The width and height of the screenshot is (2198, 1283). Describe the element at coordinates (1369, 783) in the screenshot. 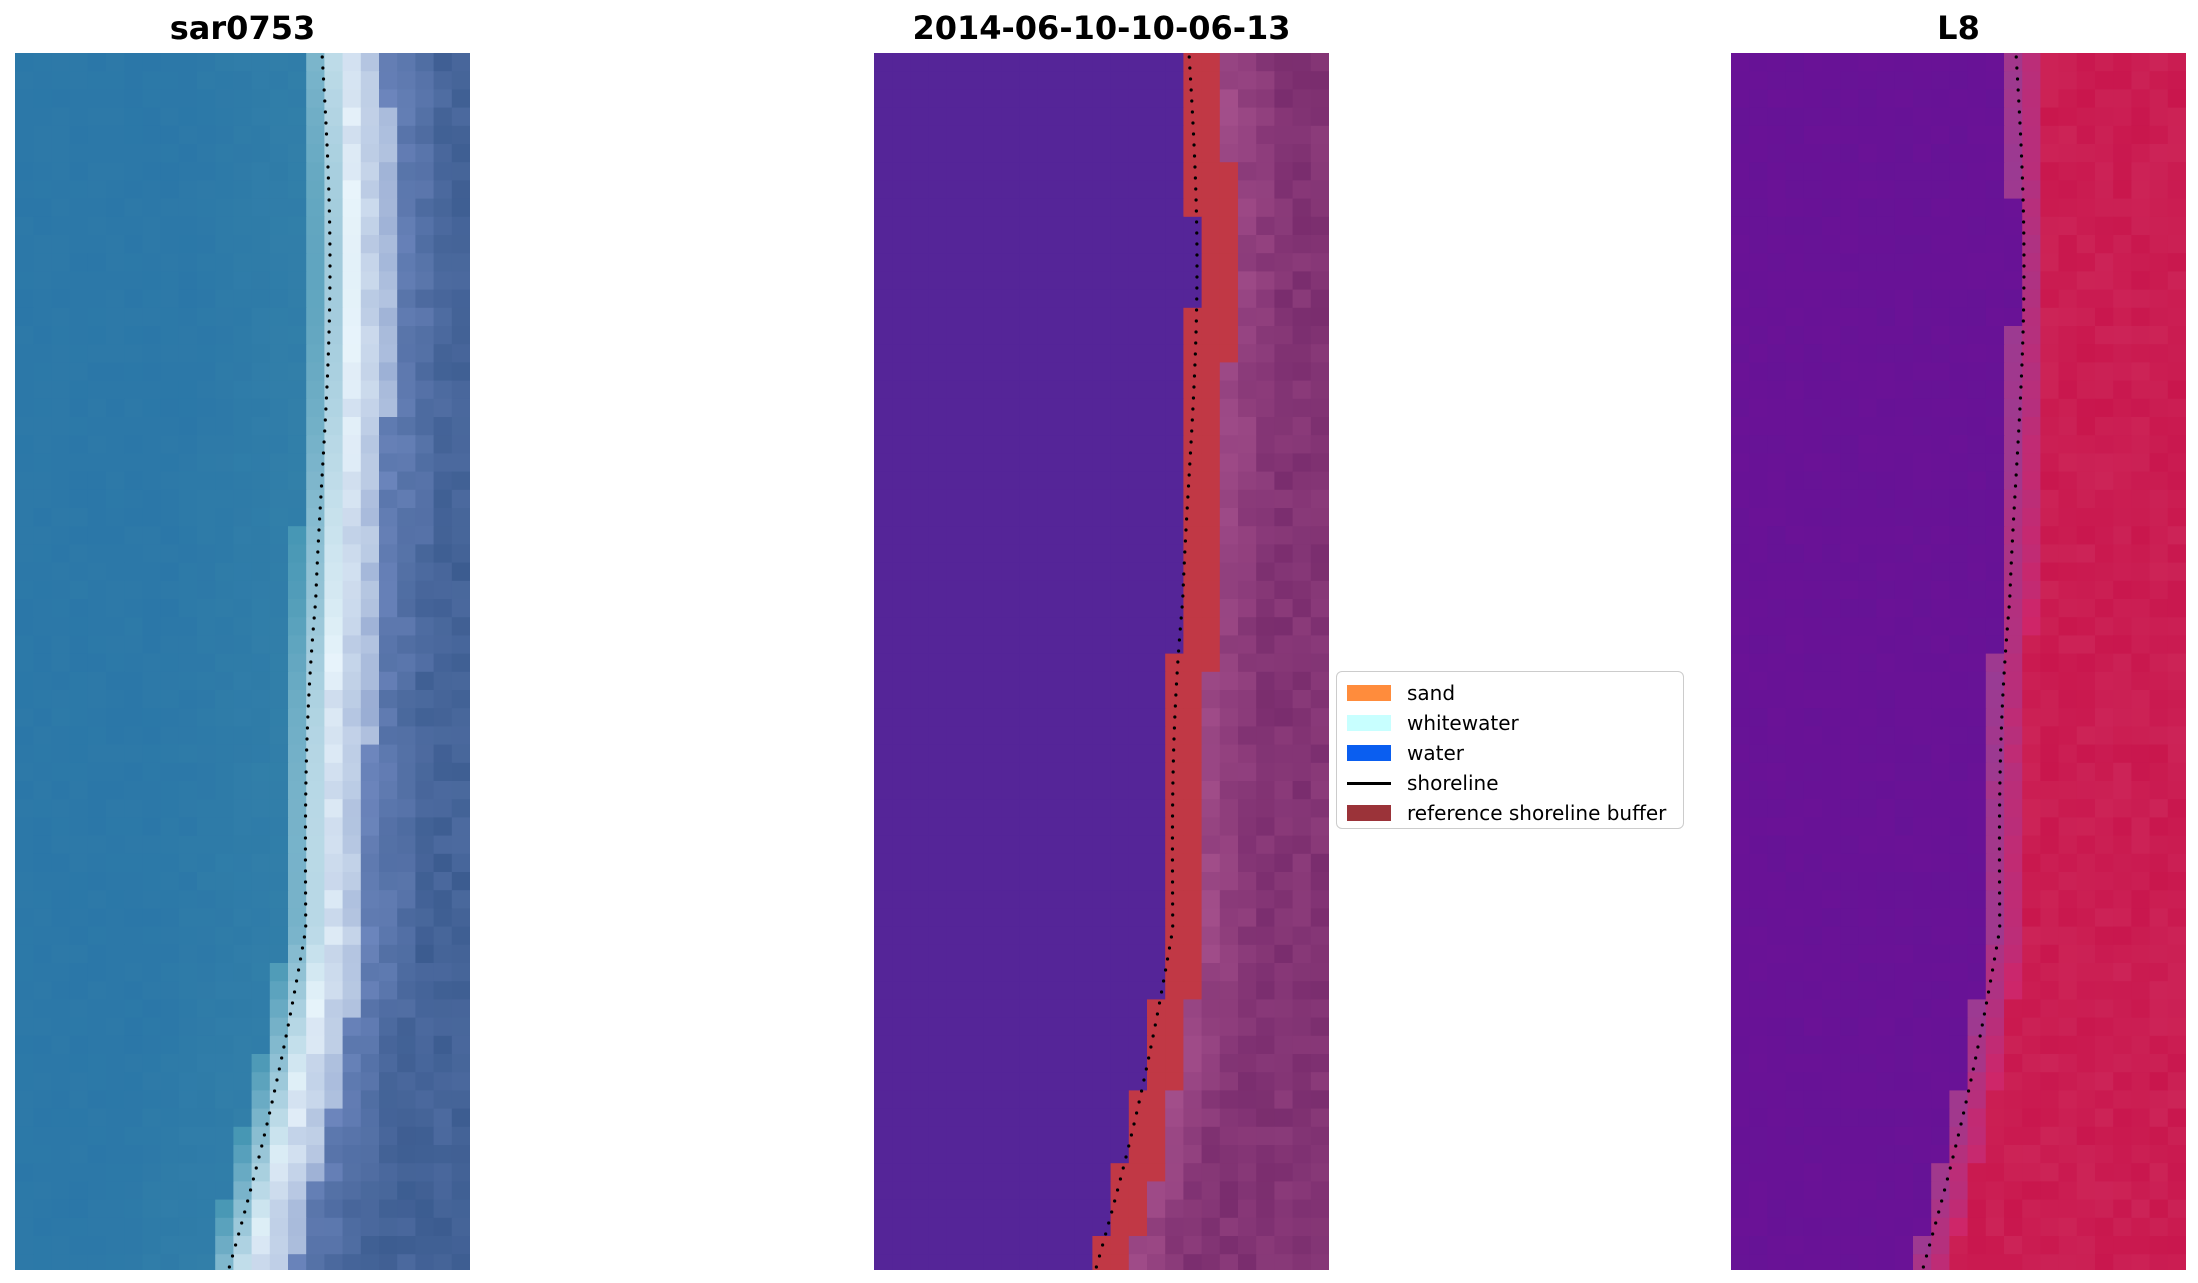

I see `legend-line-shoreline` at that location.